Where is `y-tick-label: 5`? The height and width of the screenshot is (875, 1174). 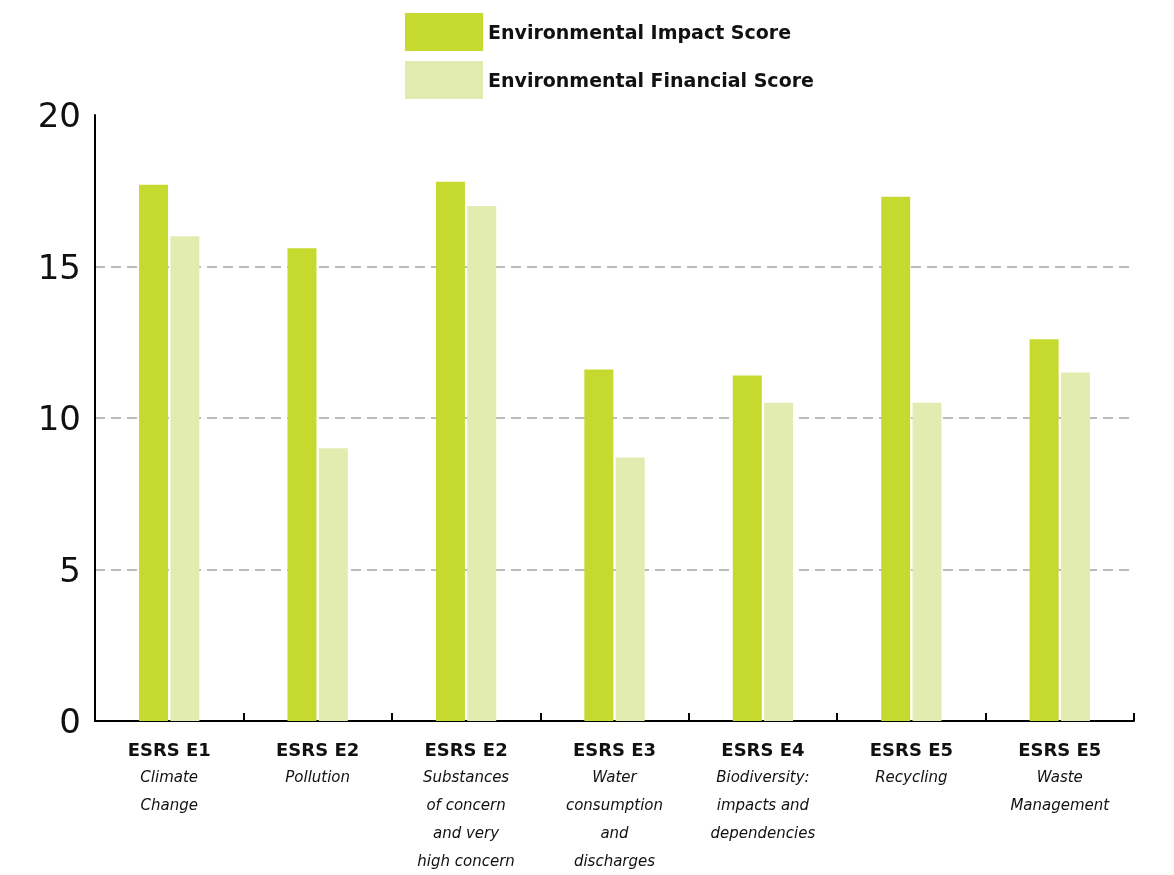 y-tick-label: 5 is located at coordinates (70, 569).